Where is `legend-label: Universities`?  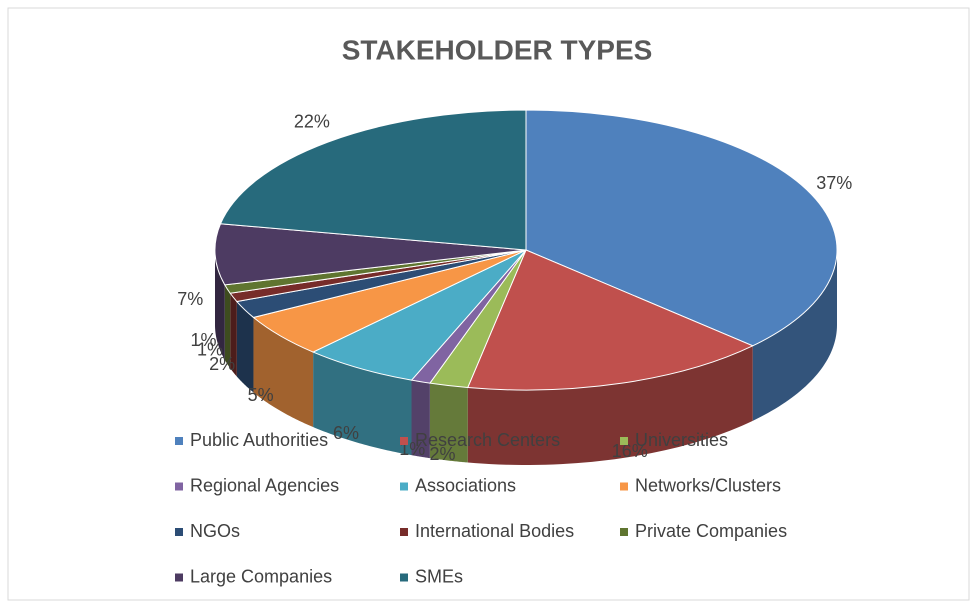
legend-label: Universities is located at coordinates (681, 440).